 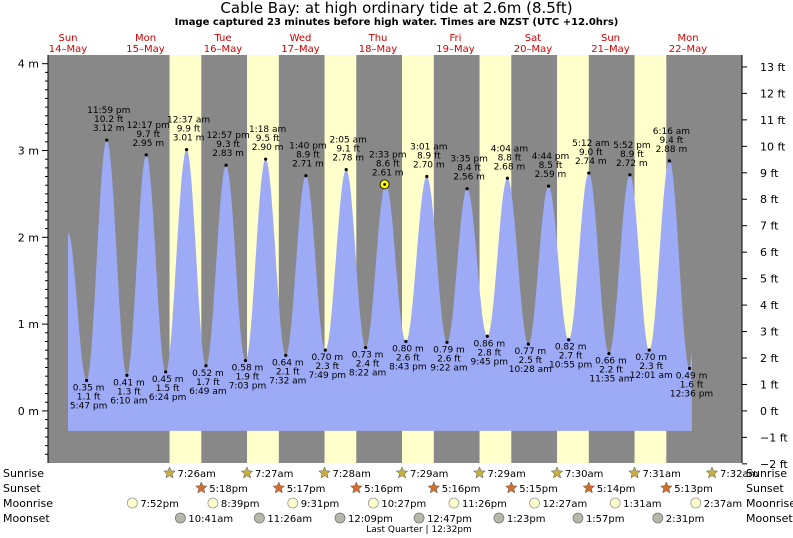 I want to click on right-tick-label: 5 ft, so click(x=769, y=279).